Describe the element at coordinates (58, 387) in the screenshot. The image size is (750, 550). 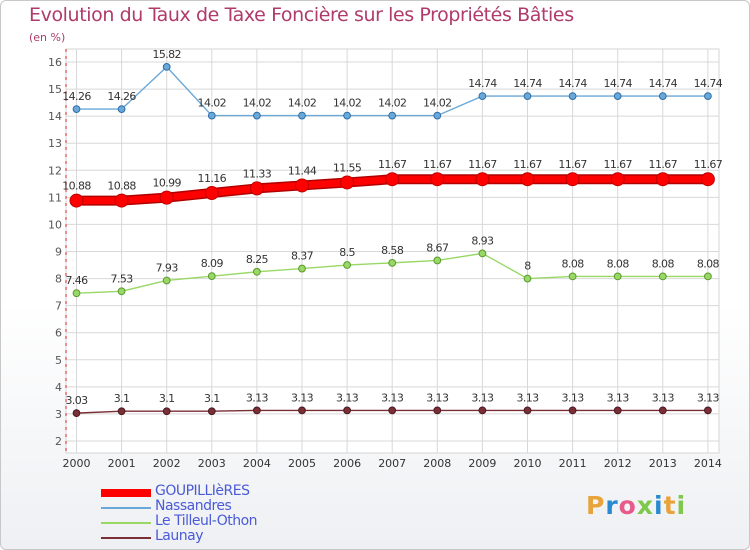
I see `y-tick-label: 4` at that location.